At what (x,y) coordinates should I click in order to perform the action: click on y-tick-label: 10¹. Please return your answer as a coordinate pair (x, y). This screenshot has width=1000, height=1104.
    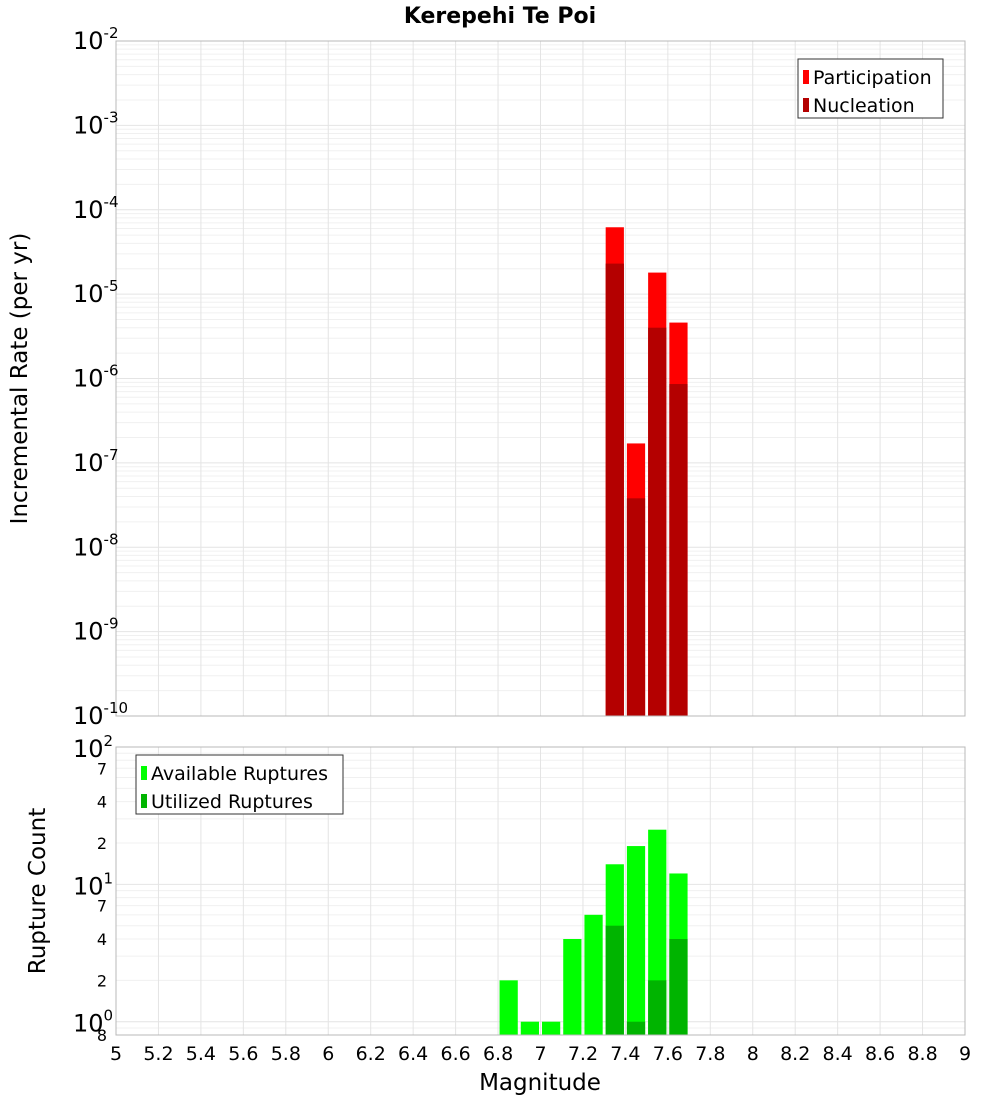
    Looking at the image, I should click on (93, 884).